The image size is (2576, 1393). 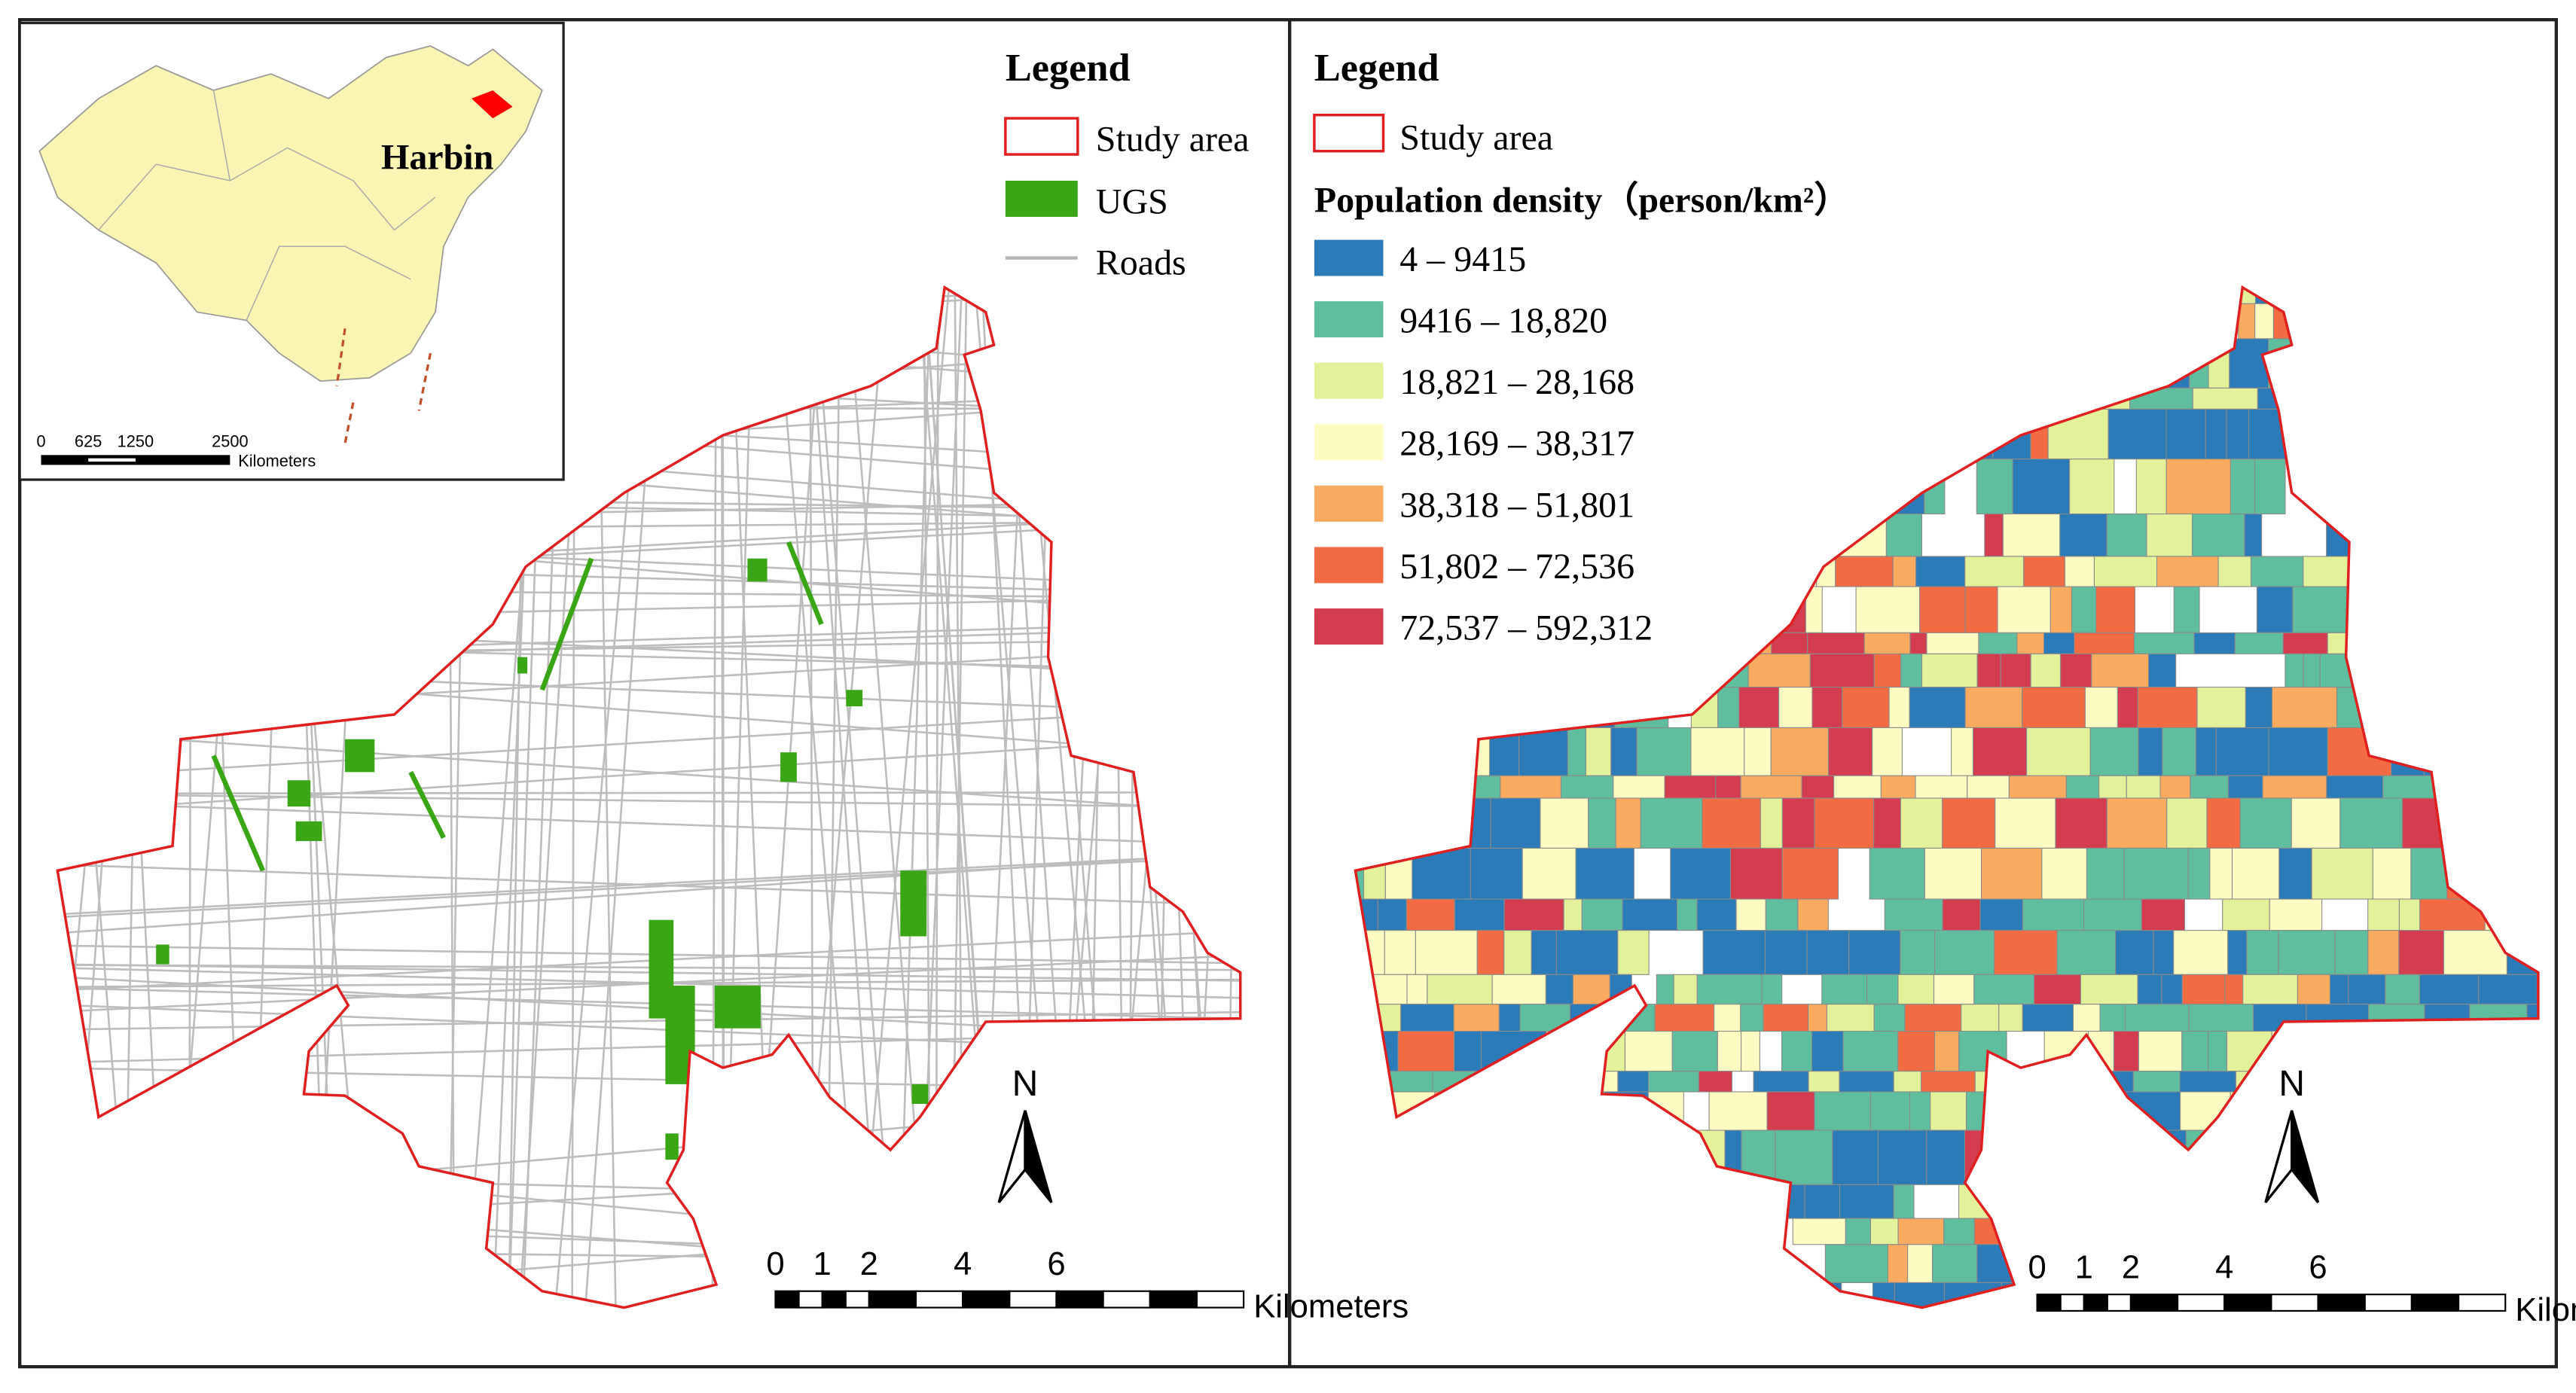 I want to click on legend-label: UGS, so click(x=1132, y=202).